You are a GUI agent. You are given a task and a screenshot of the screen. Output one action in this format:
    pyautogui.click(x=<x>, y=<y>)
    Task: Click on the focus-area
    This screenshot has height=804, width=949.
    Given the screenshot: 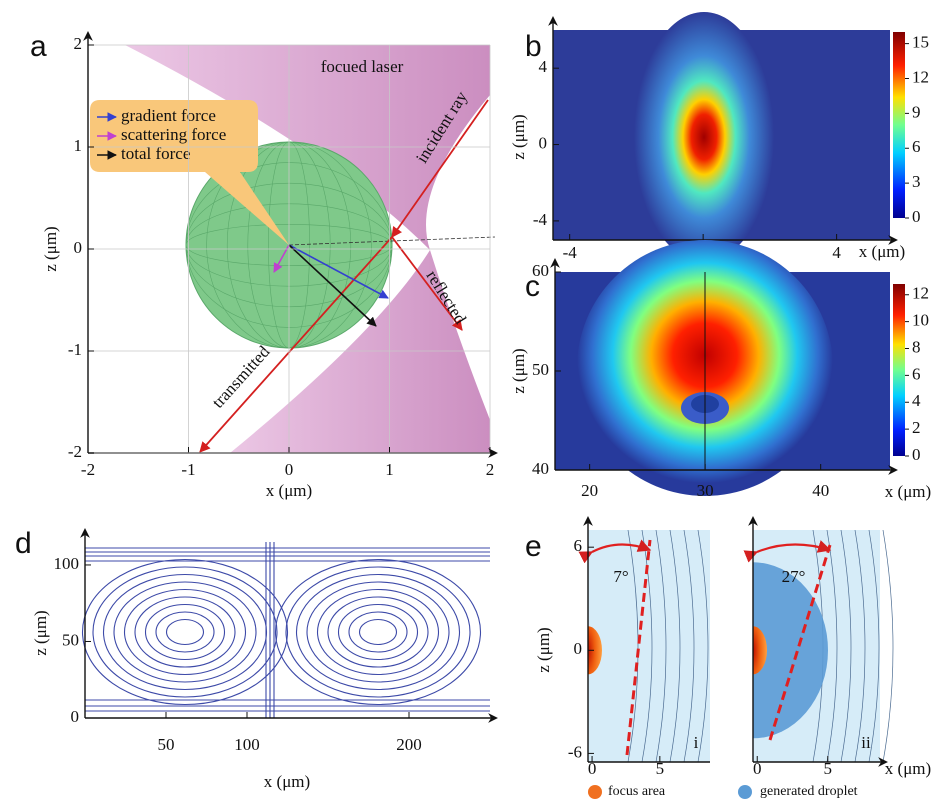 What is the action you would take?
    pyautogui.click(x=595, y=650)
    